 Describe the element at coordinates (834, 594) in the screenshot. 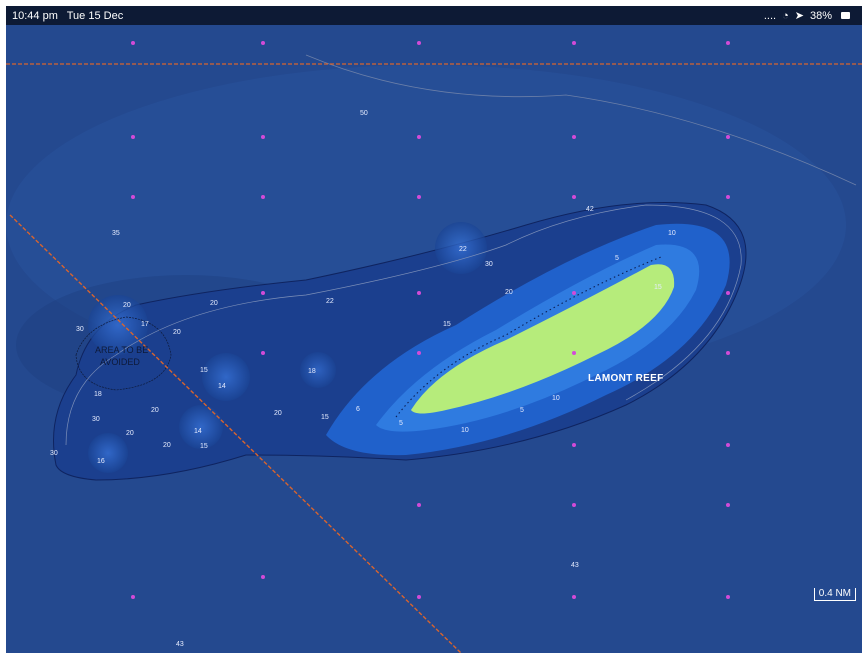

I see `scale-bar: 0.4 NM` at that location.